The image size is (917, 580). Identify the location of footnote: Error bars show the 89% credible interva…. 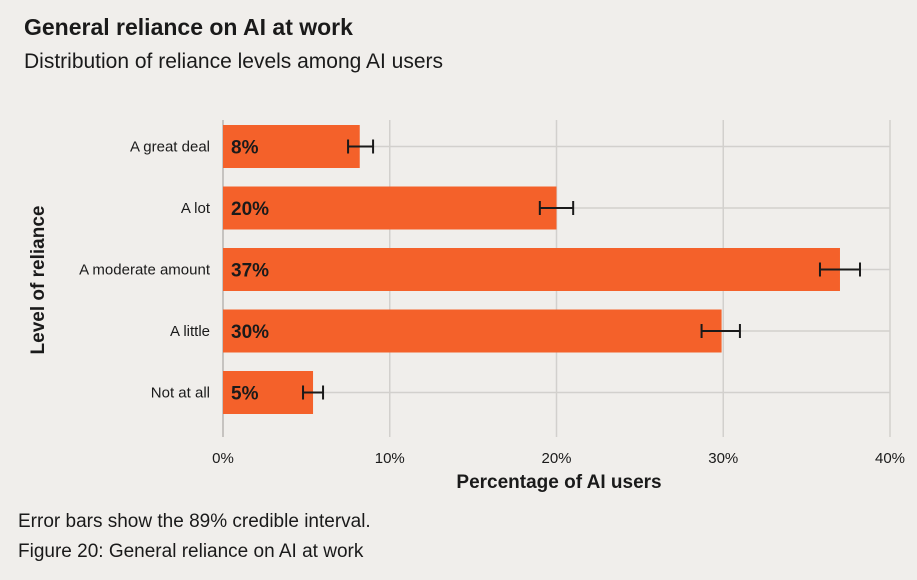
(194, 521).